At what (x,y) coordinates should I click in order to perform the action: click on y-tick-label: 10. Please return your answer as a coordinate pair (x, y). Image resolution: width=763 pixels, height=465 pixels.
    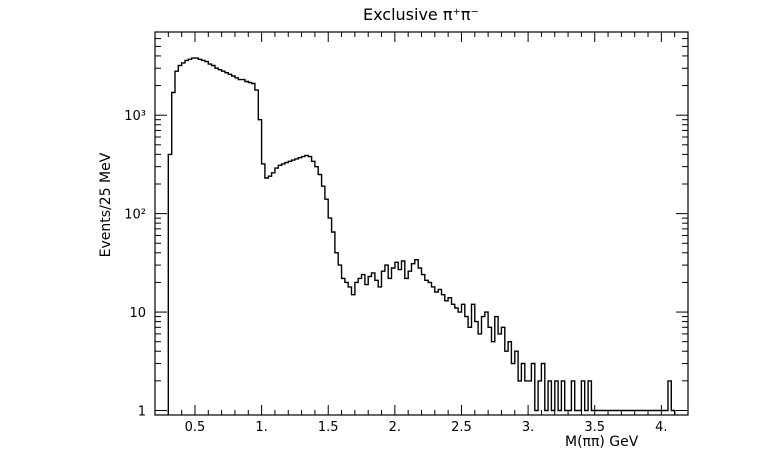
    Looking at the image, I should click on (137, 313).